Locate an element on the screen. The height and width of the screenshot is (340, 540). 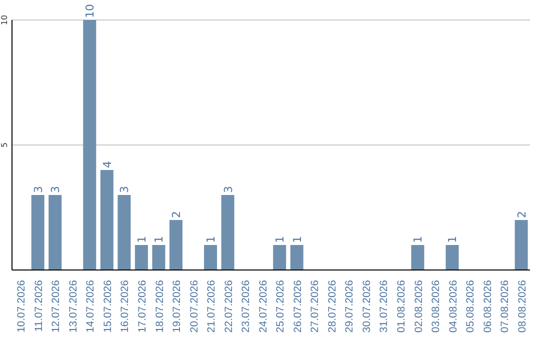
x-tick-label: 22.07.2026 is located at coordinates (228, 306).